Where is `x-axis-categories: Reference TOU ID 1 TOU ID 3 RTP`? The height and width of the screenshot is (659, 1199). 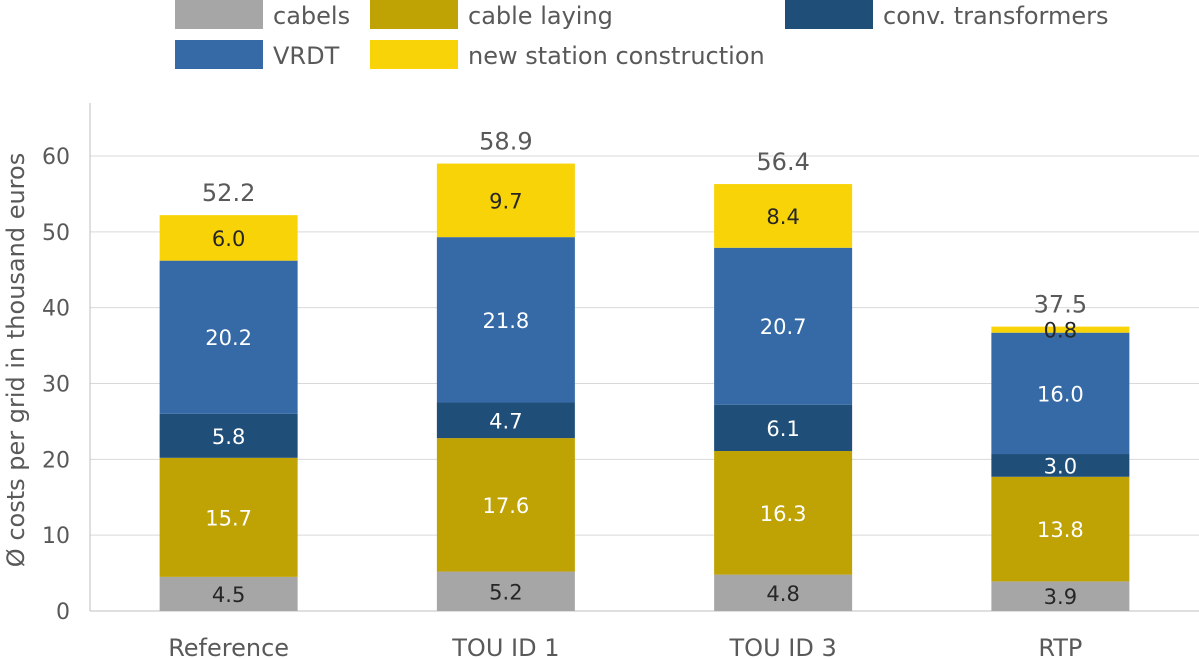
x-axis-categories: Reference TOU ID 1 TOU ID 3 RTP is located at coordinates (625, 646).